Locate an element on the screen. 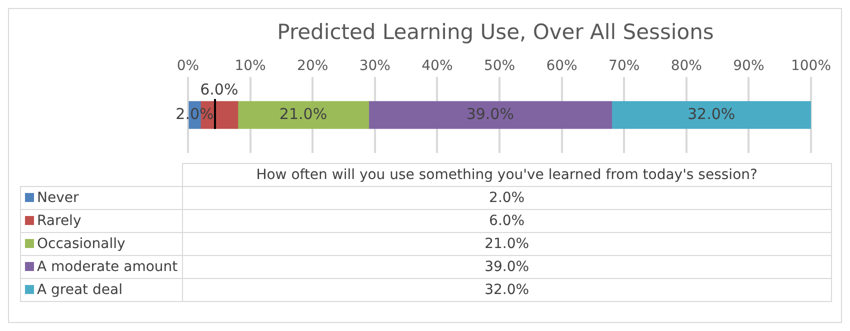 This screenshot has height=331, width=850. x-tick-label: 80% is located at coordinates (686, 66).